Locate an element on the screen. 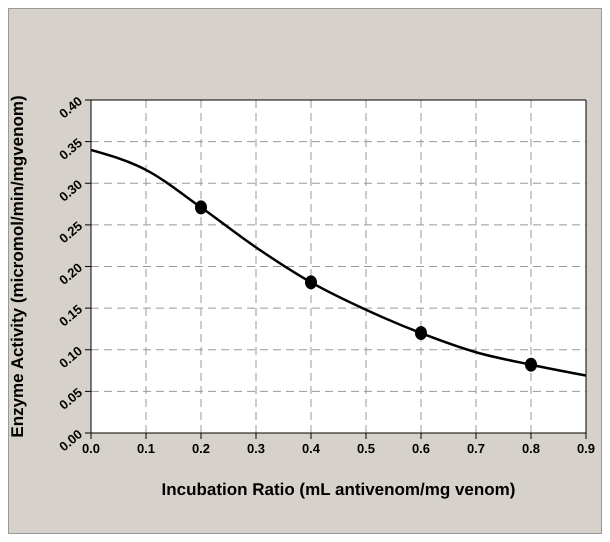 This screenshot has width=610, height=542. y-tick-label: 0.25 is located at coordinates (71, 232).